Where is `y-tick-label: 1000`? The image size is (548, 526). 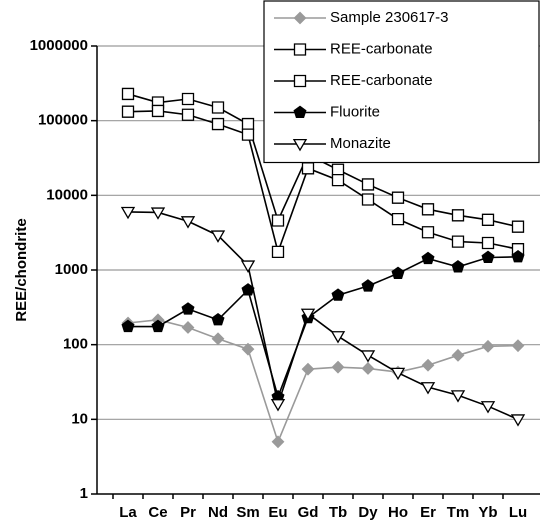 y-tick-label: 1000 is located at coordinates (71, 269).